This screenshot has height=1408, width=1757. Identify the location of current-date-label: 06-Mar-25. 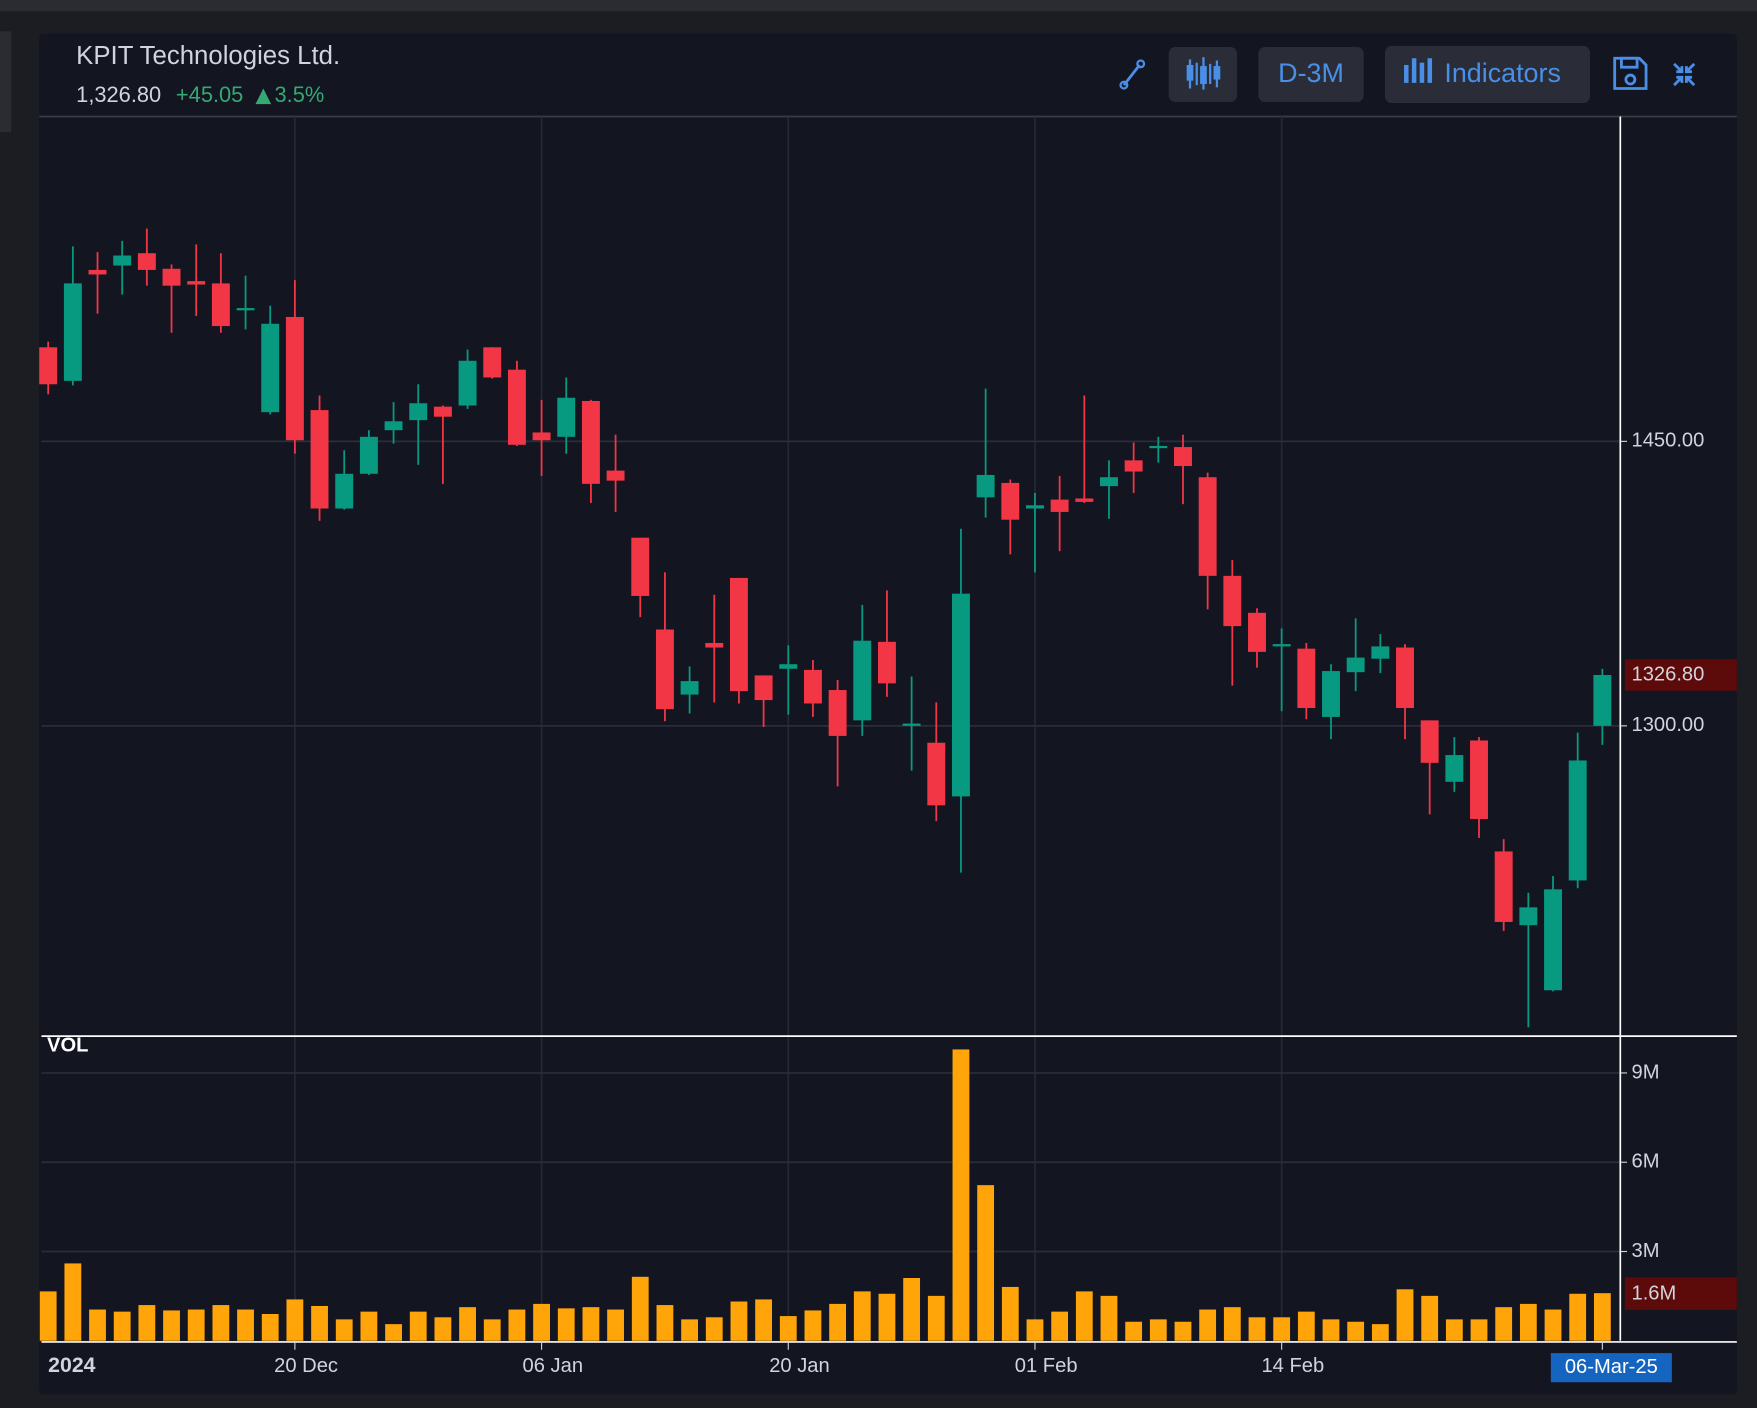
(1611, 1367).